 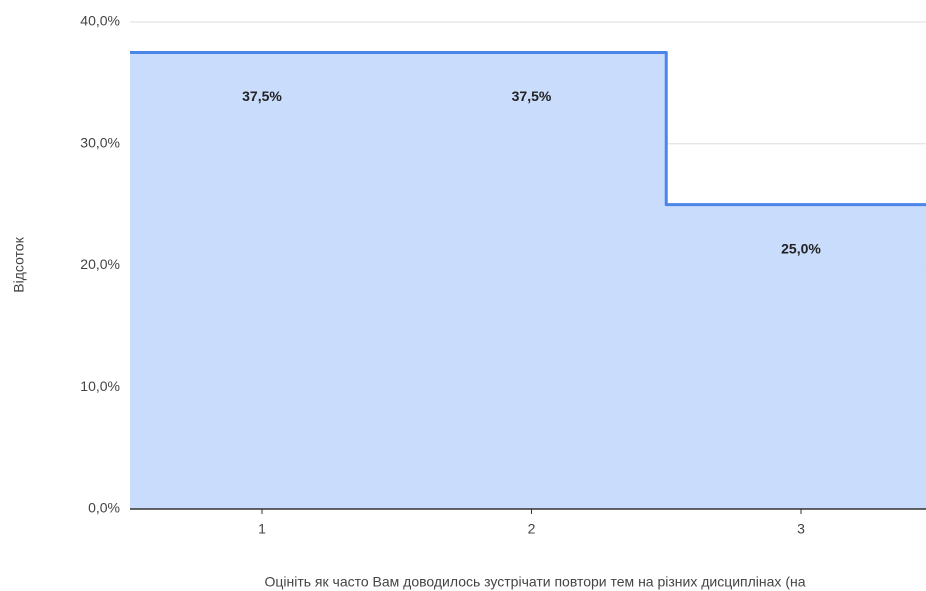 What do you see at coordinates (801, 529) in the screenshot?
I see `x-tick-label: 3` at bounding box center [801, 529].